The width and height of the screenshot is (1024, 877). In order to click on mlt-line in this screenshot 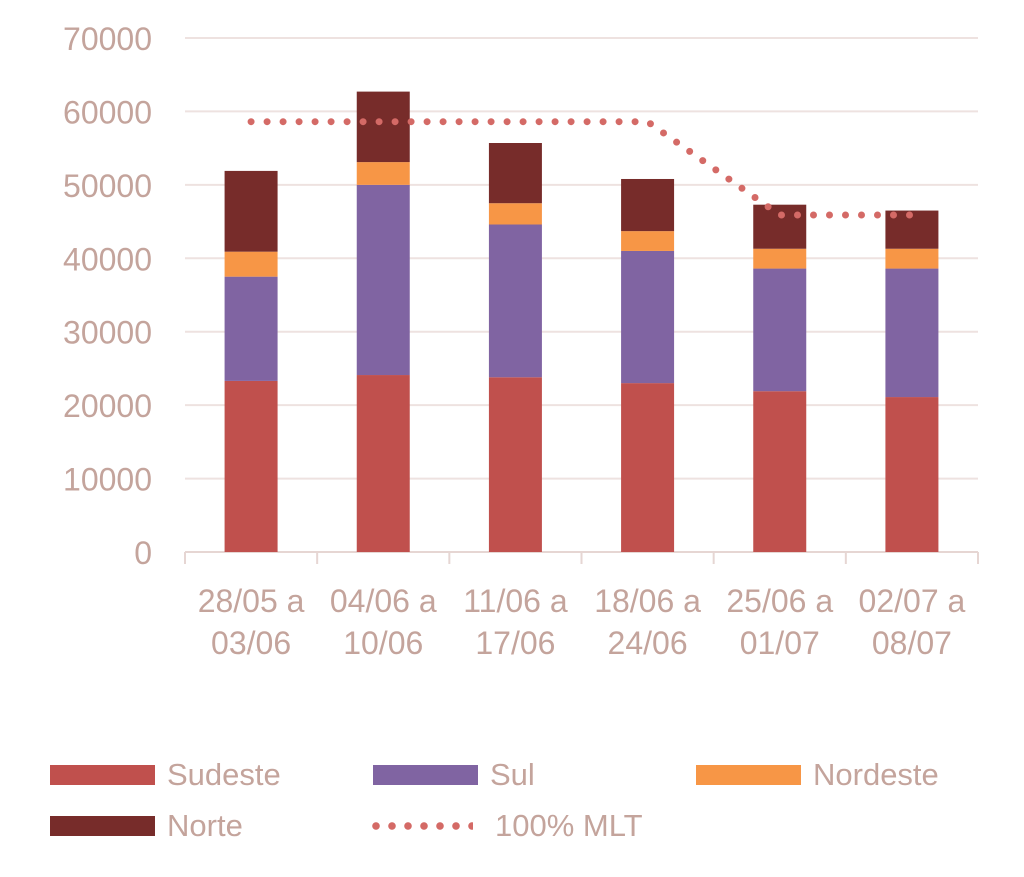, I will do `click(581, 168)`.